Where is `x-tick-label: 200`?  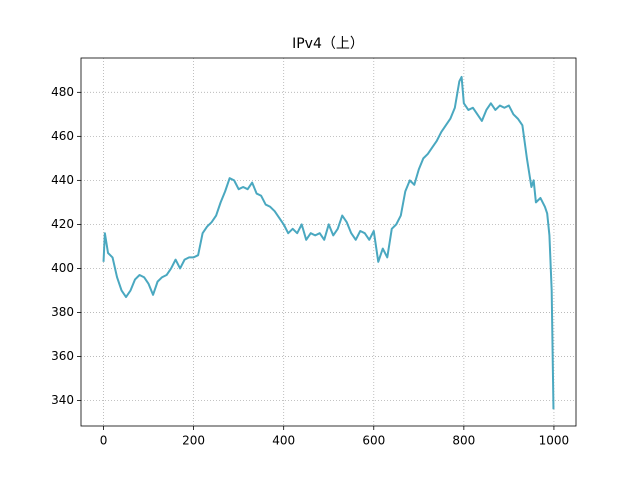 x-tick-label: 200 is located at coordinates (193, 441).